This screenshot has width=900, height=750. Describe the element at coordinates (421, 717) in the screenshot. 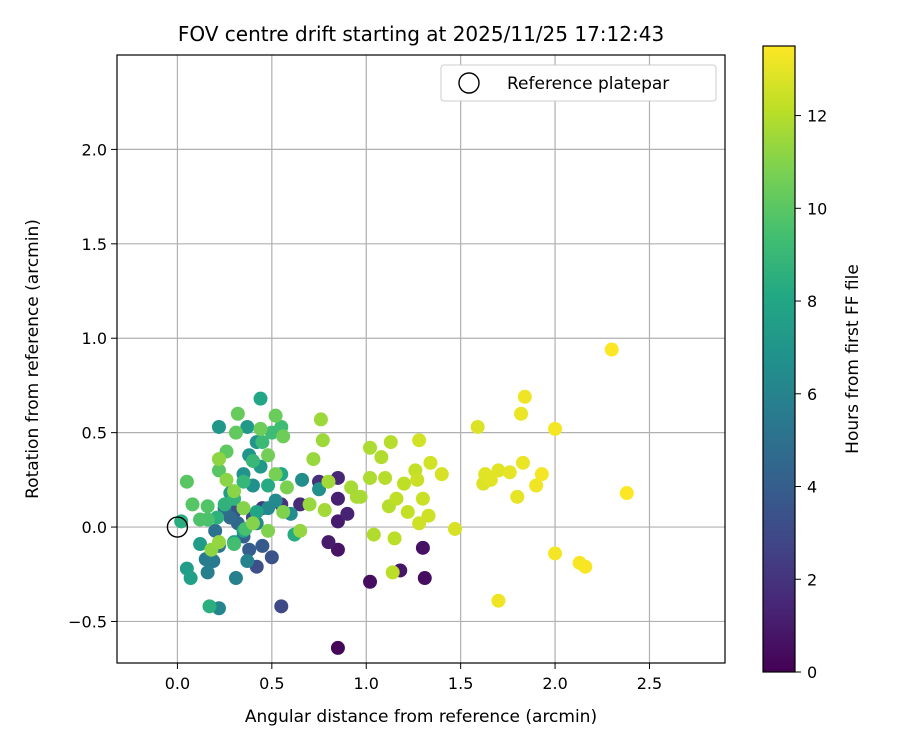

I see `x-axis-label: Angular distance from reference (arcmin)` at that location.